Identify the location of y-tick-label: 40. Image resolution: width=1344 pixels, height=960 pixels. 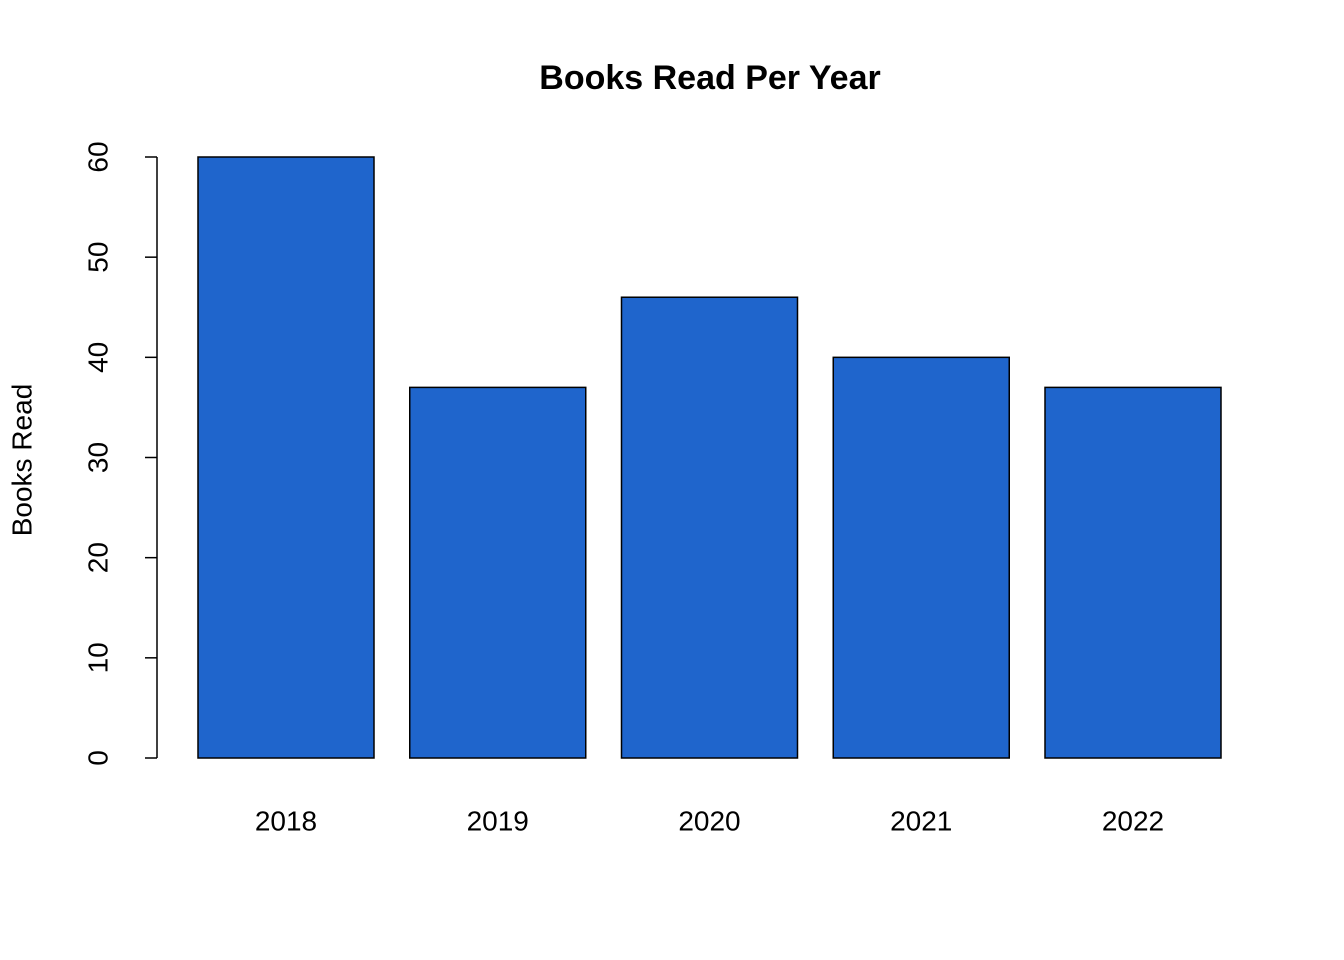
(97, 357).